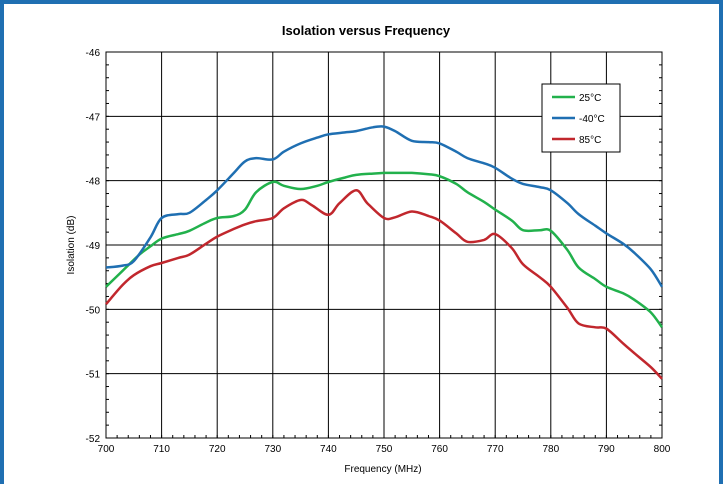 Image resolution: width=723 pixels, height=484 pixels. What do you see at coordinates (106, 449) in the screenshot?
I see `x-tick-label: 700` at bounding box center [106, 449].